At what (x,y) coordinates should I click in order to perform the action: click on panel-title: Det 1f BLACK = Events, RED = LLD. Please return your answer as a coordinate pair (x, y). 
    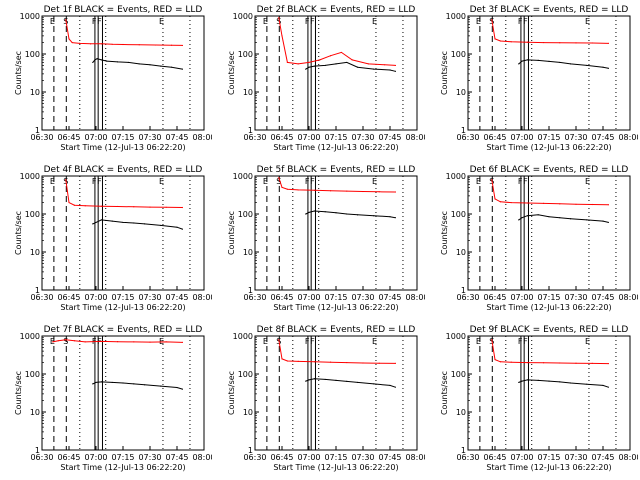
    Looking at the image, I should click on (123, 10).